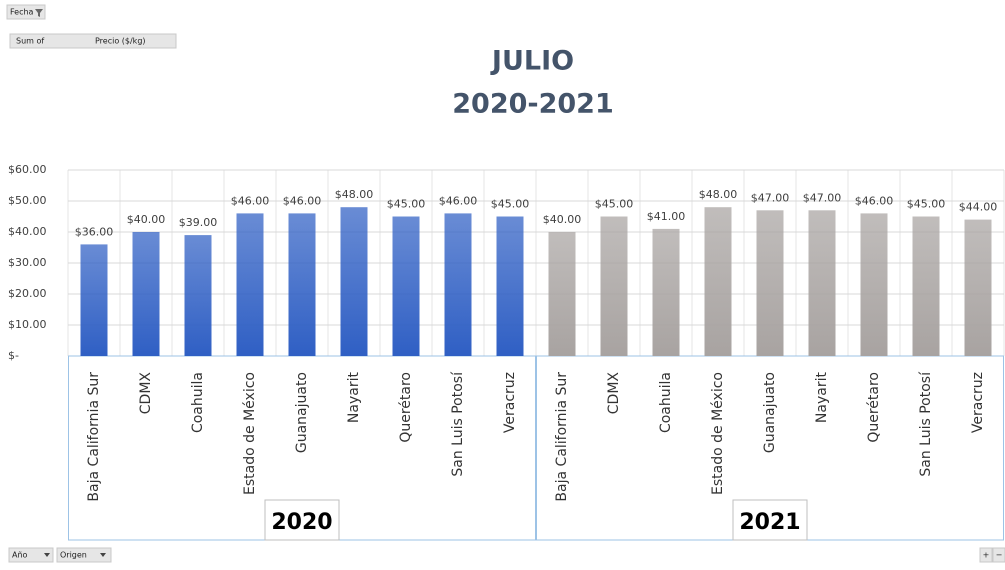 The image size is (1005, 570). Describe the element at coordinates (27, 293) in the screenshot. I see `y-tick-label: $20.00` at that location.